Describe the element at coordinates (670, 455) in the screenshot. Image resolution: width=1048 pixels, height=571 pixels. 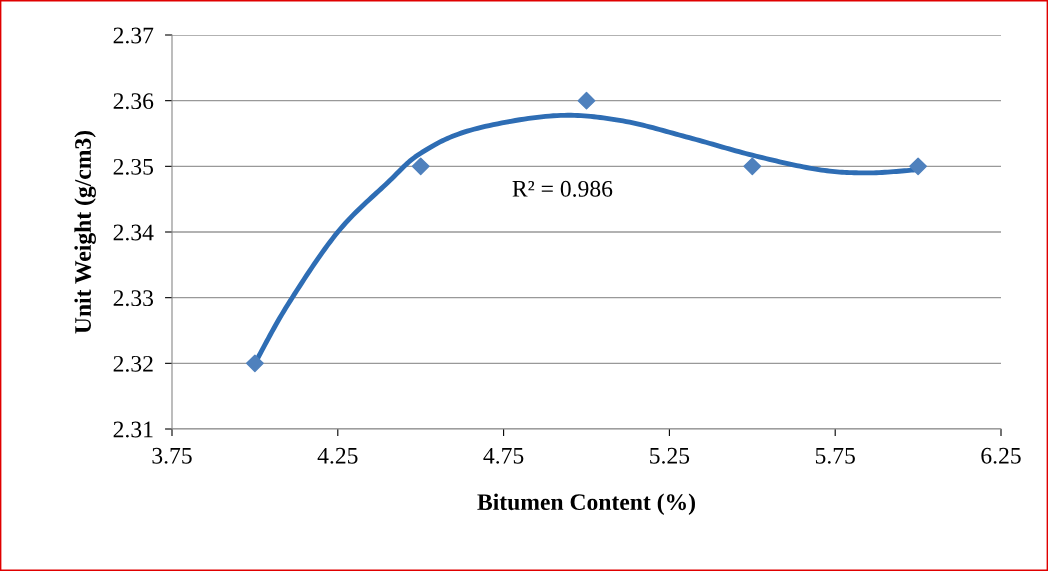
I see `x-tick-label: 5.25` at that location.